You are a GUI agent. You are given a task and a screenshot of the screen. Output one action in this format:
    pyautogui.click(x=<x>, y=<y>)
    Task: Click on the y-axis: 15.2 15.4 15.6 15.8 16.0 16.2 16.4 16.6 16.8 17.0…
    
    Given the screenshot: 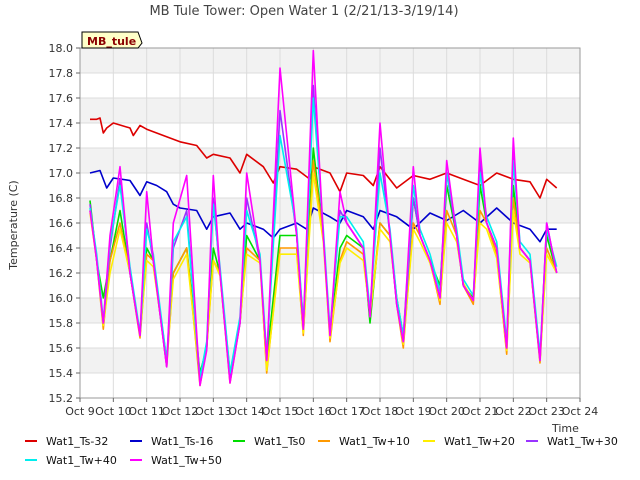 What is the action you would take?
    pyautogui.click(x=64, y=223)
    